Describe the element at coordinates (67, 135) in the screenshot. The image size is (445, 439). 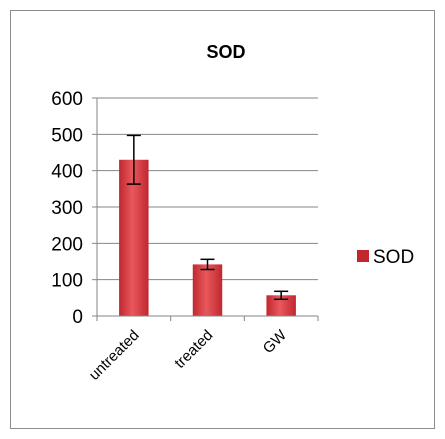
I see `y-tick-label: 500` at that location.